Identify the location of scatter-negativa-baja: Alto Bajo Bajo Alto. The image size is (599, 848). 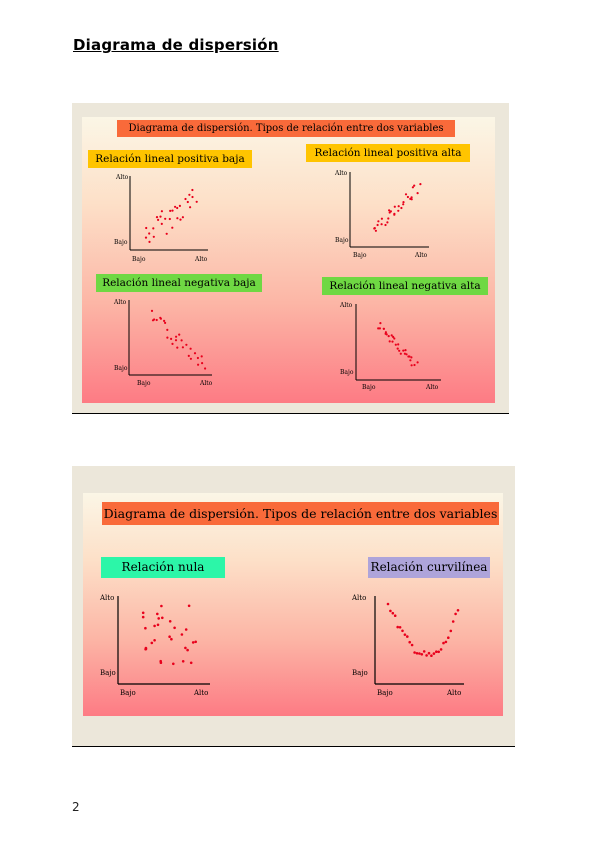
(163, 343).